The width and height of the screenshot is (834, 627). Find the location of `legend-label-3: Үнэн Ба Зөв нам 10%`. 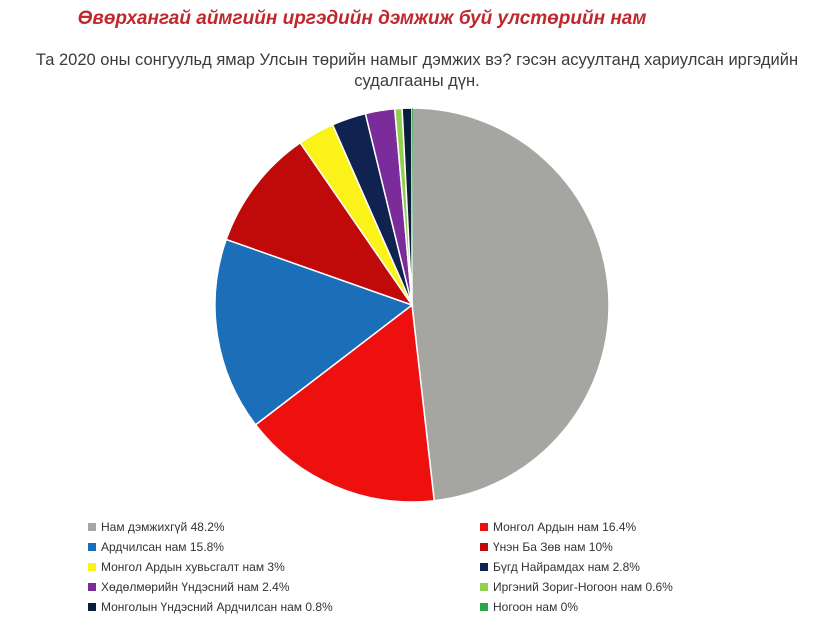

legend-label-3: Үнэн Ба Зөв нам 10% is located at coordinates (553, 547).